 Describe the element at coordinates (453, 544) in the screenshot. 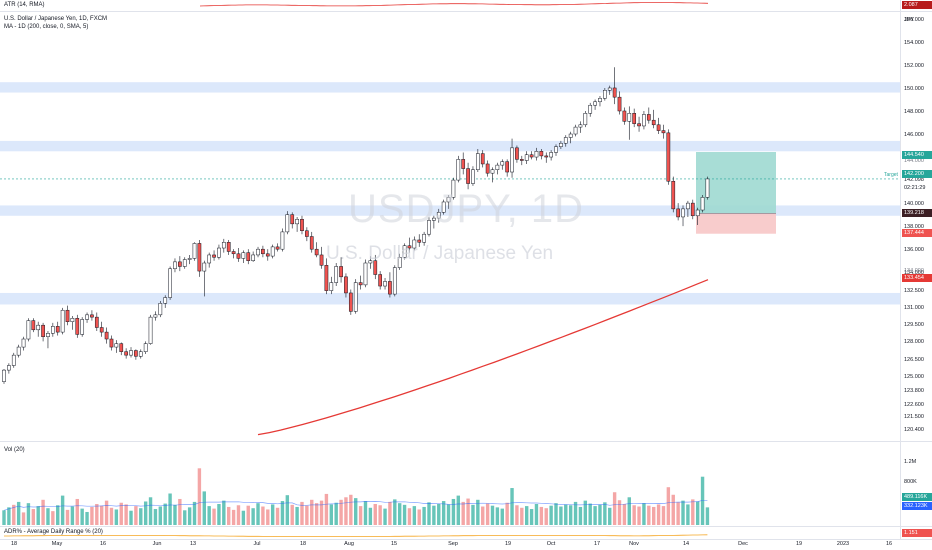

I see `time-tick: Sep` at that location.